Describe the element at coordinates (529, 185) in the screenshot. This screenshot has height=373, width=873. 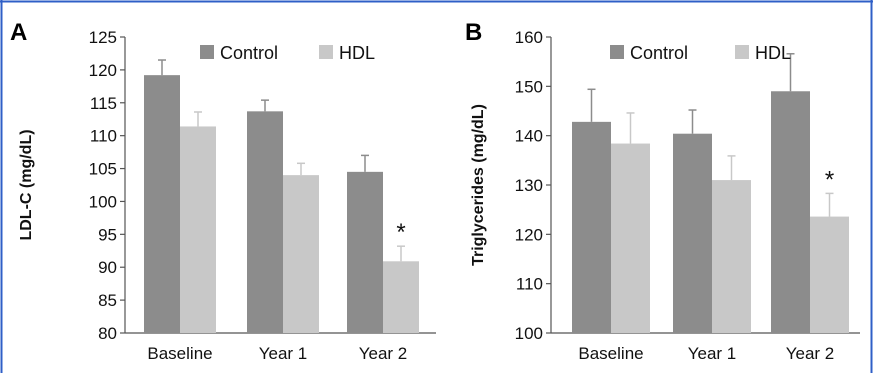
I see `y-tick-label: 130` at that location.